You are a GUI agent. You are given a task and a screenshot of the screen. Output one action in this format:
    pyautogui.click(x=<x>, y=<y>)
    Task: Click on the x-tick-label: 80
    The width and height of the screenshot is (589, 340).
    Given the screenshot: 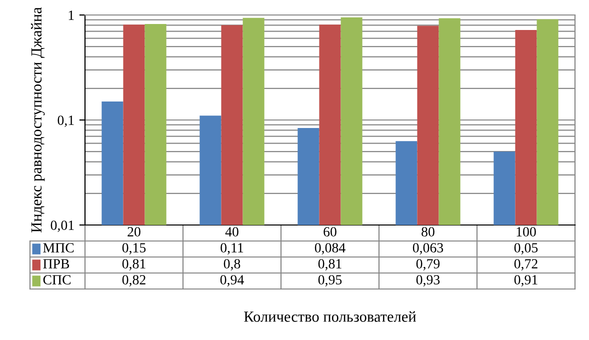 What is the action you would take?
    pyautogui.click(x=428, y=231)
    